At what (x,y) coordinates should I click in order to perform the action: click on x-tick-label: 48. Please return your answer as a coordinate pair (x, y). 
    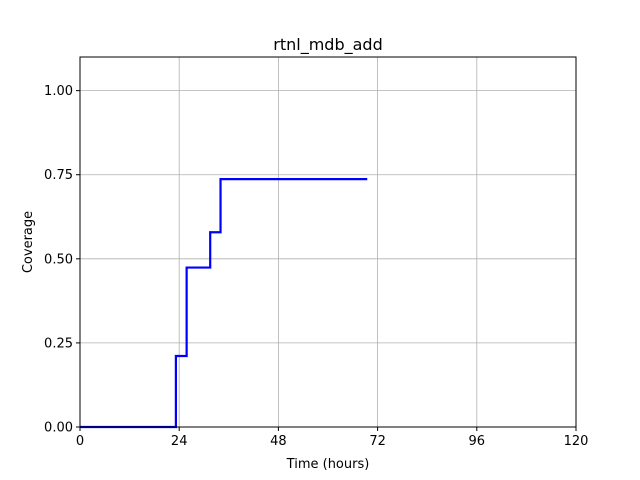
    Looking at the image, I should click on (278, 441).